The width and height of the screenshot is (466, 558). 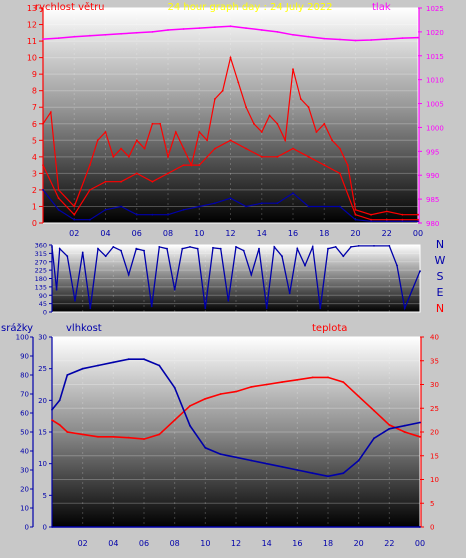 I want to click on rain-tick-label: 40, so click(x=24, y=452).